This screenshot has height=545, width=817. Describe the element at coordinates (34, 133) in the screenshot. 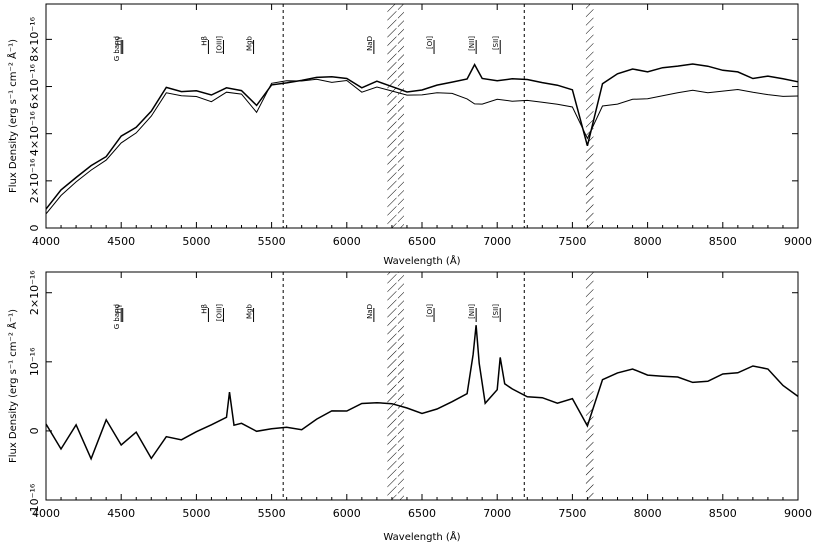

I see `y-tick-label: 4×10⁻¹⁶` at that location.